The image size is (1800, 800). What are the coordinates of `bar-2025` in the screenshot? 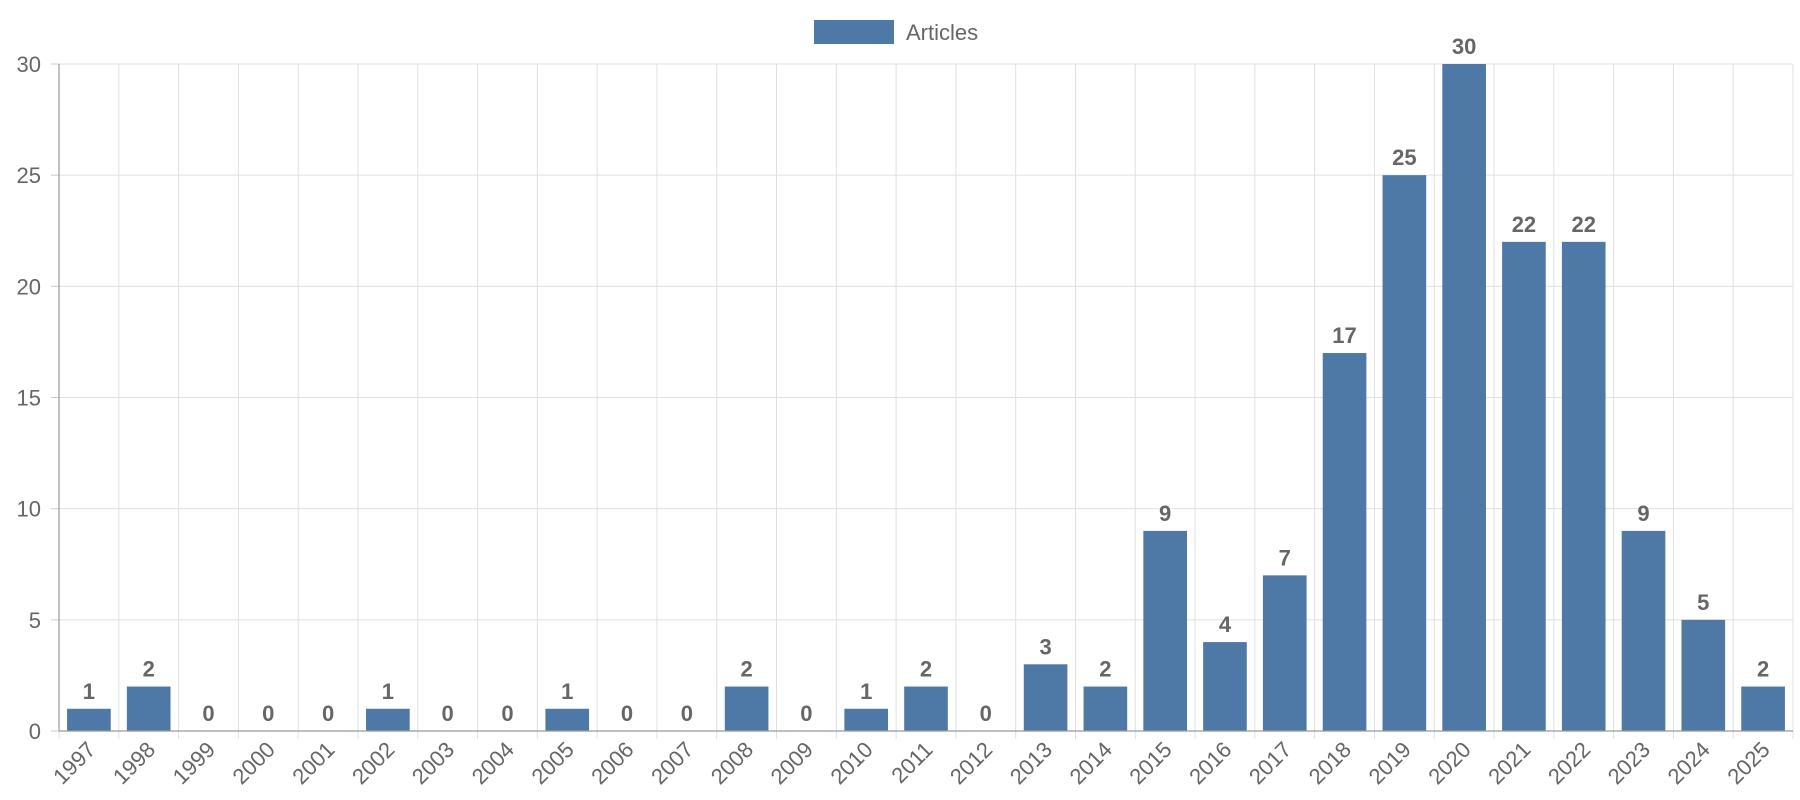 It's located at (1763, 708).